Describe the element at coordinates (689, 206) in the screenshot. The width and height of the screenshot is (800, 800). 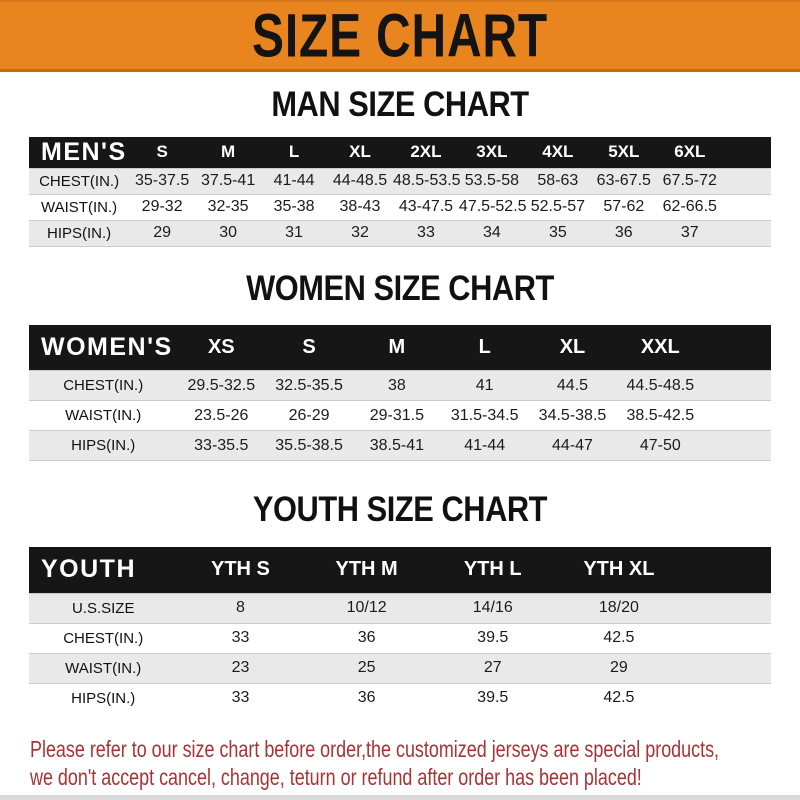
I see `table-cell: 62-66.5` at that location.